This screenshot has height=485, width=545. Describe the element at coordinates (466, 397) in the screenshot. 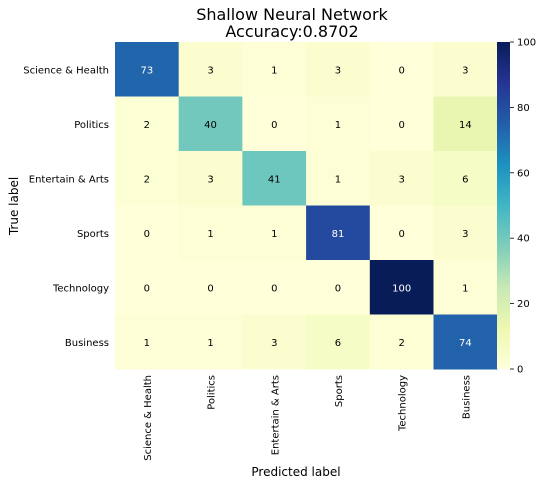

I see `x-tick-label: Business` at that location.